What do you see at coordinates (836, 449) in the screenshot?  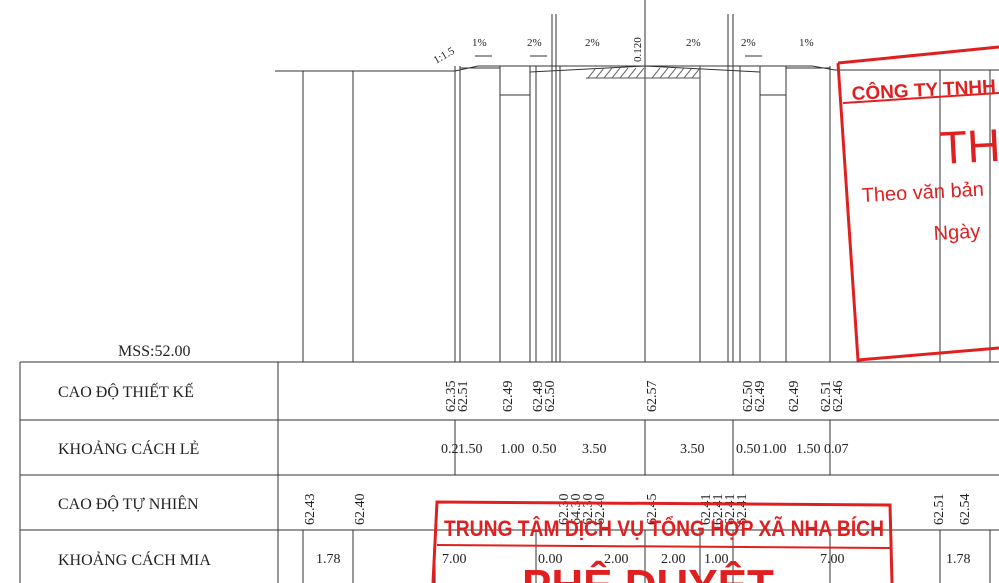 I see `odd-distance: 0.07` at bounding box center [836, 449].